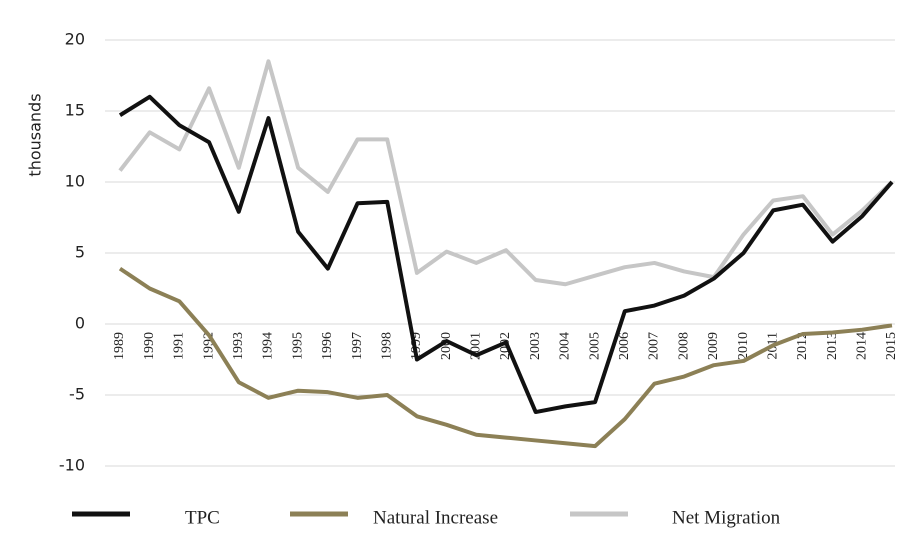 The image size is (900, 547). What do you see at coordinates (654, 346) in the screenshot?
I see `x-tick-label: 2007` at bounding box center [654, 346].